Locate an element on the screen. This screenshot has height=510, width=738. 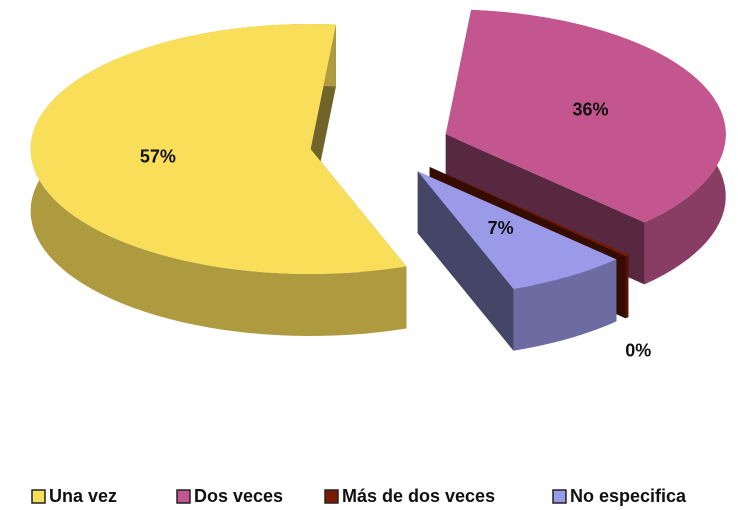
data-label: 0% is located at coordinates (638, 350).